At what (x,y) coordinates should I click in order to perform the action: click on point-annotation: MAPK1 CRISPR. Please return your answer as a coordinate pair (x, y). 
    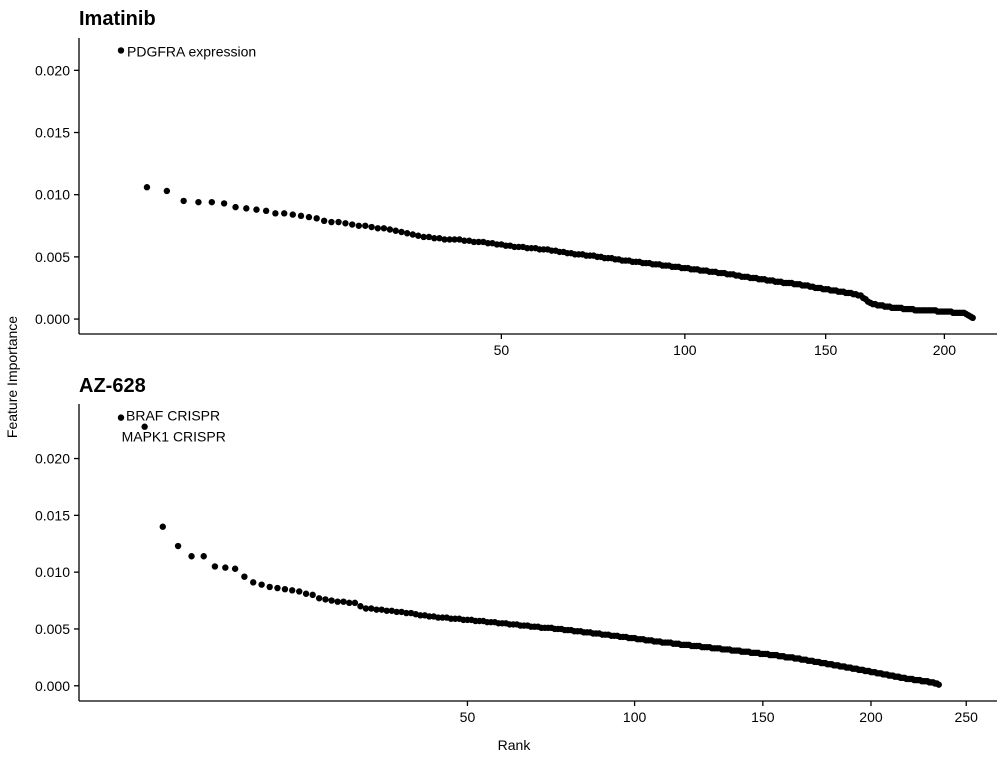
    Looking at the image, I should click on (174, 437).